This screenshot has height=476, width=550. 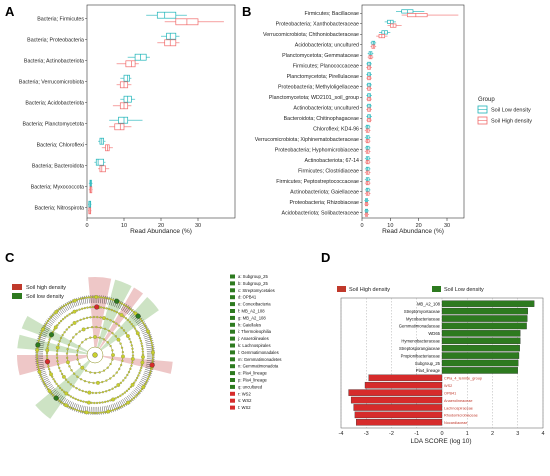 I want to click on lda-legend-high-swatch, so click(x=341, y=289).